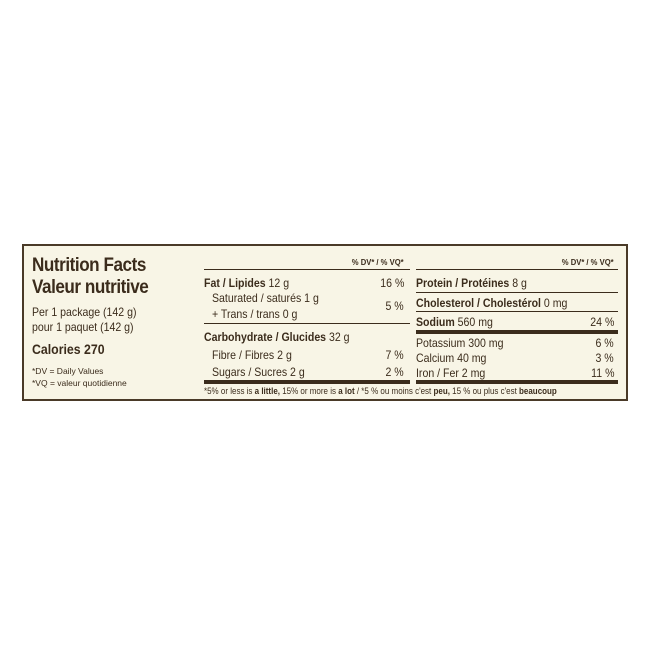  What do you see at coordinates (588, 262) in the screenshot?
I see `dv-header-right: % DV* / % VQ*` at bounding box center [588, 262].